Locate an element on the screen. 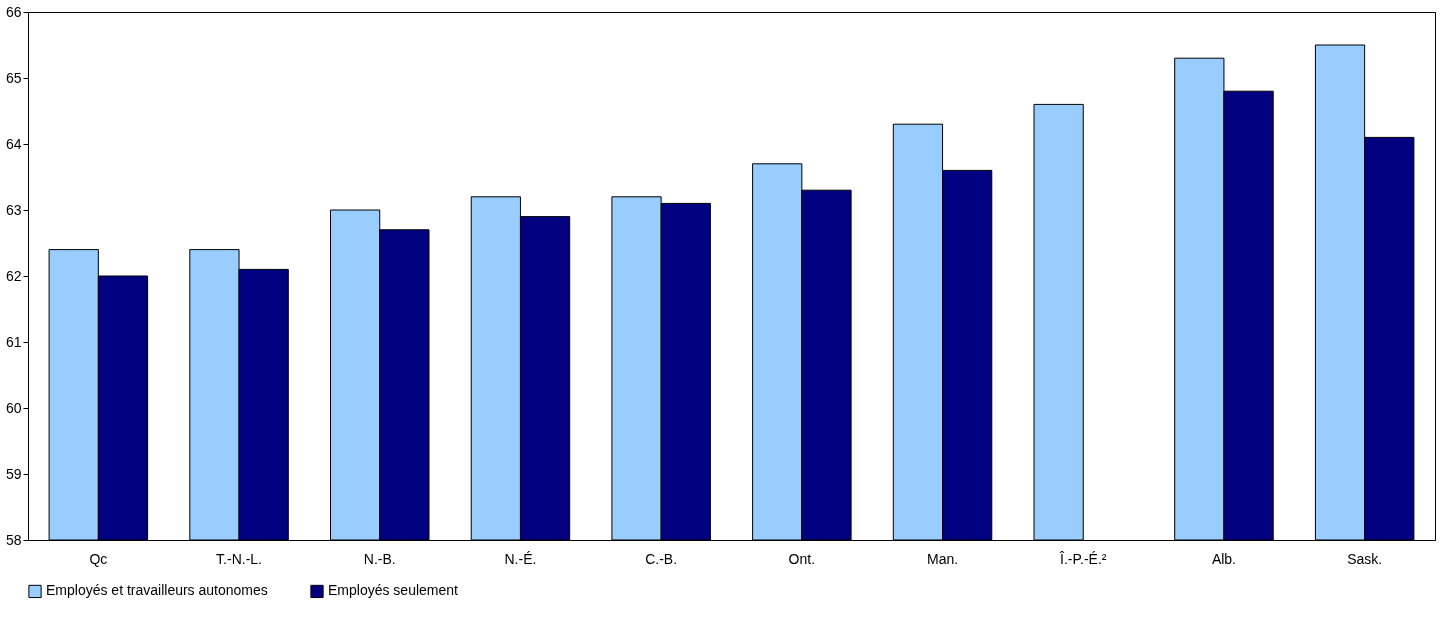  y-tick-label: 66 is located at coordinates (13, 11).